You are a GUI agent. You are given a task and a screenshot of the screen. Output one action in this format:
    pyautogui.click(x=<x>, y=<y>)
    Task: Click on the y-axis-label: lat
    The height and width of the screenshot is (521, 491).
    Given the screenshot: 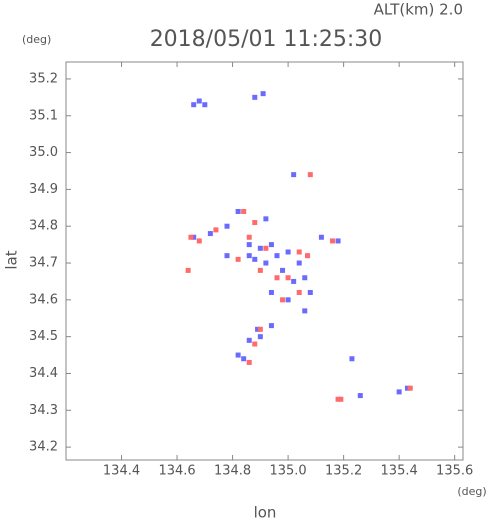 What is the action you would take?
    pyautogui.click(x=12, y=259)
    